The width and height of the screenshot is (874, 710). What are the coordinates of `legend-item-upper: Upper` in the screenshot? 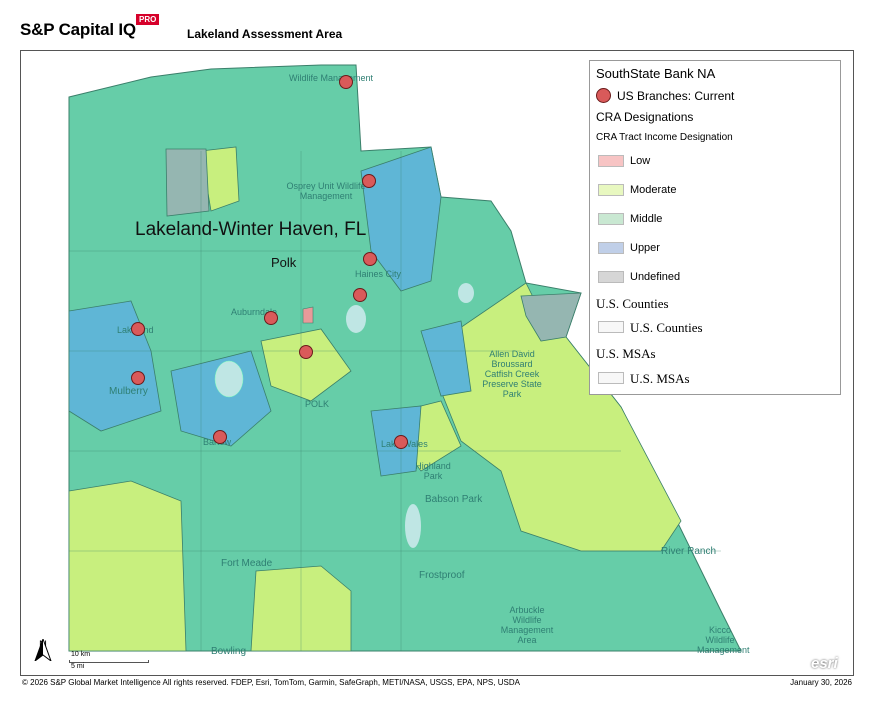 It's located at (645, 248).